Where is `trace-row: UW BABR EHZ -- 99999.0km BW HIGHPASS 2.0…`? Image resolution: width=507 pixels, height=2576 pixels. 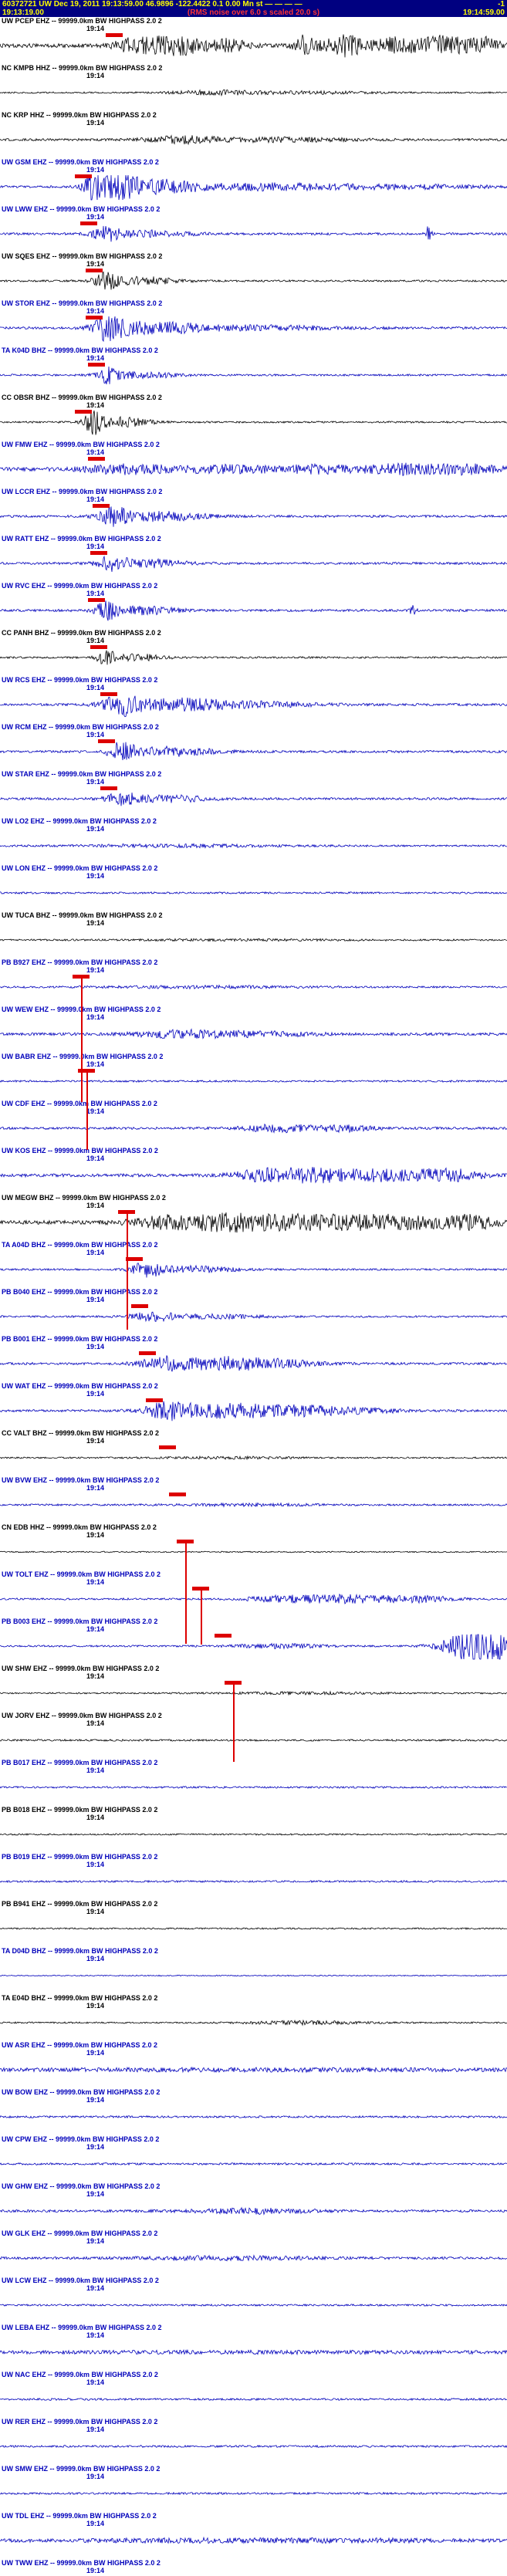
trace-row: UW BABR EHZ -- 99999.0km BW HIGHPASS 2.0… is located at coordinates (253, 1101).